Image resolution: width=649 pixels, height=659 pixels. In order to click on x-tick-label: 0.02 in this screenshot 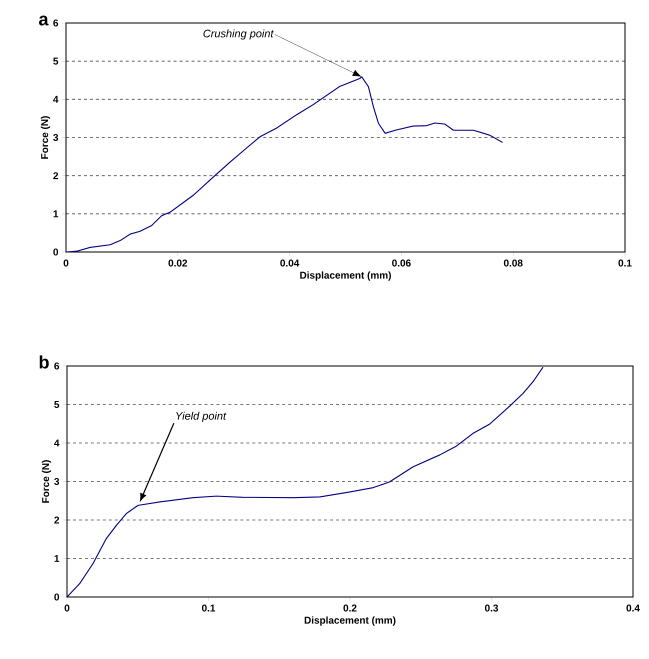, I will do `click(178, 263)`.